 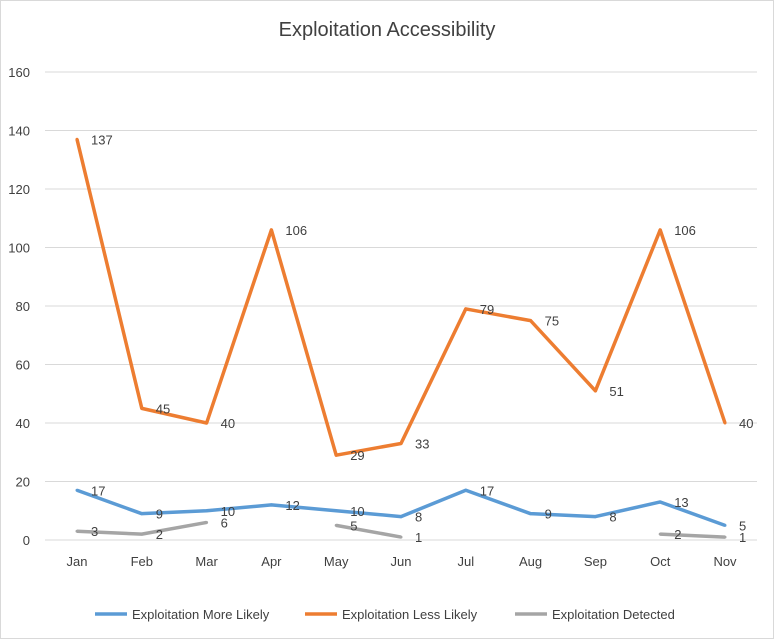 What do you see at coordinates (552, 321) in the screenshot?
I see `data-label: 75` at bounding box center [552, 321].